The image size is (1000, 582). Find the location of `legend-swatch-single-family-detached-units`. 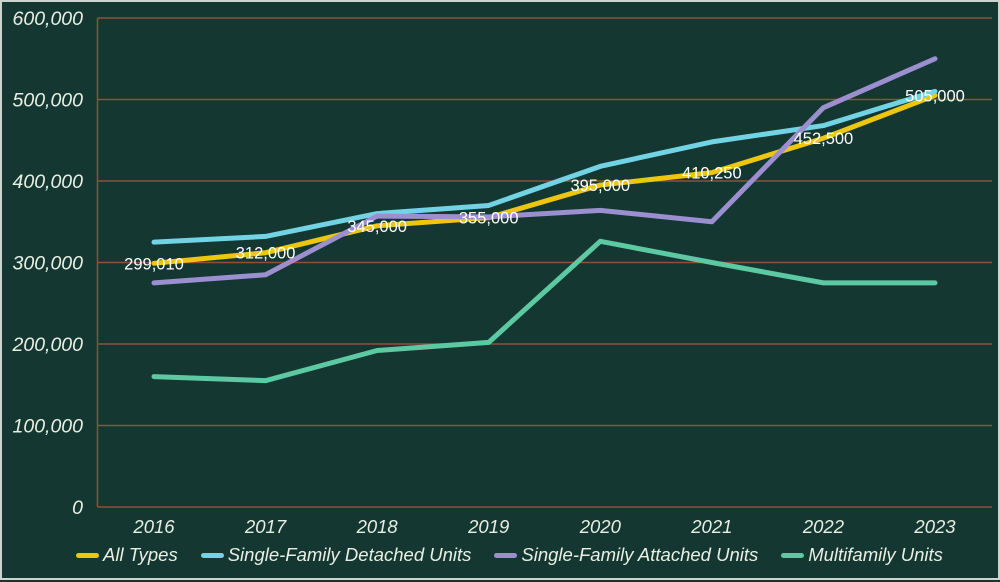

legend-swatch-single-family-detached-units is located at coordinates (212, 555).